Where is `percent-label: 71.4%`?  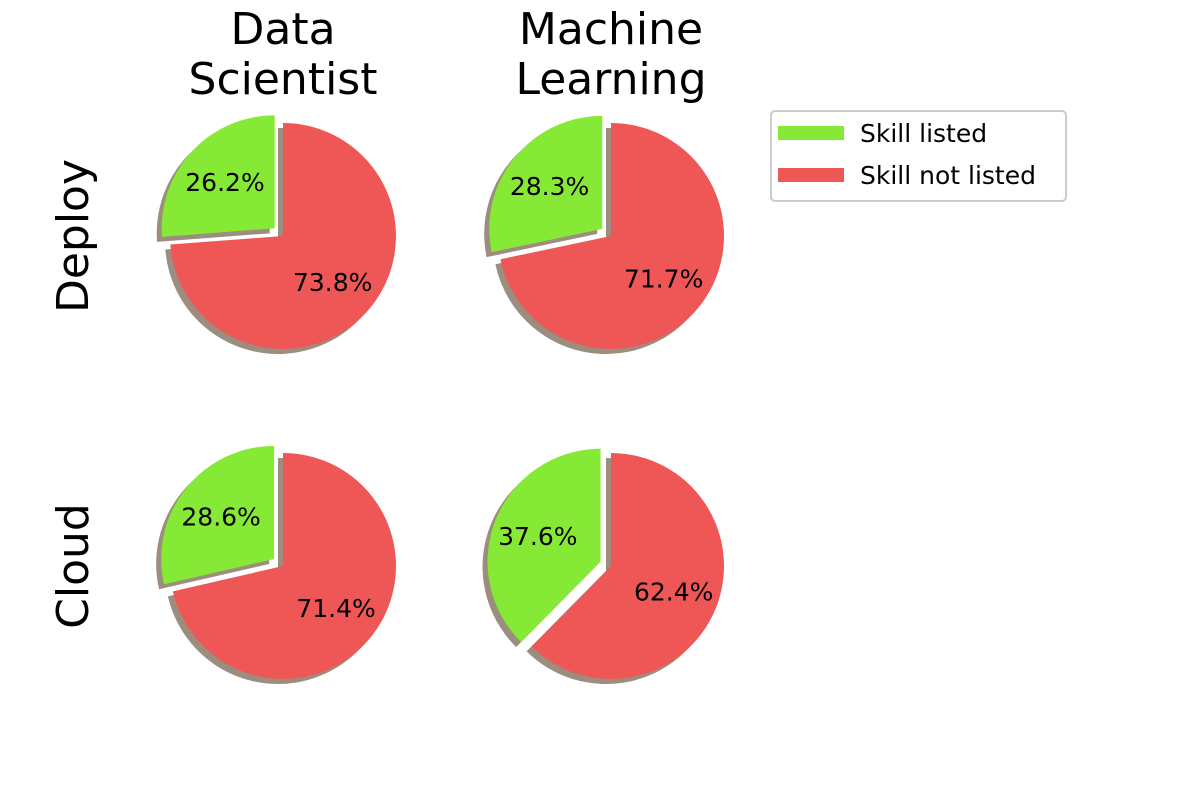 percent-label: 71.4% is located at coordinates (335, 608).